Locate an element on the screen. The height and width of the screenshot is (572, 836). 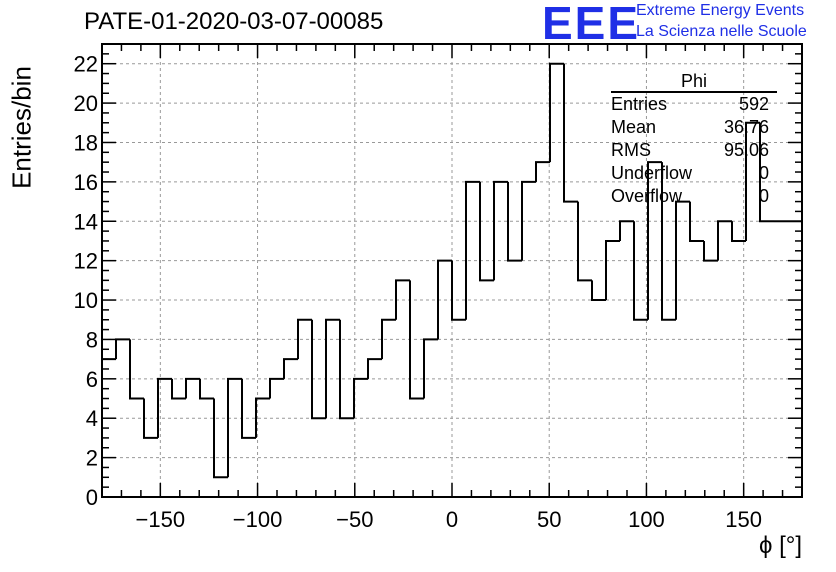
y-tick-label: 22 is located at coordinates (86, 64).